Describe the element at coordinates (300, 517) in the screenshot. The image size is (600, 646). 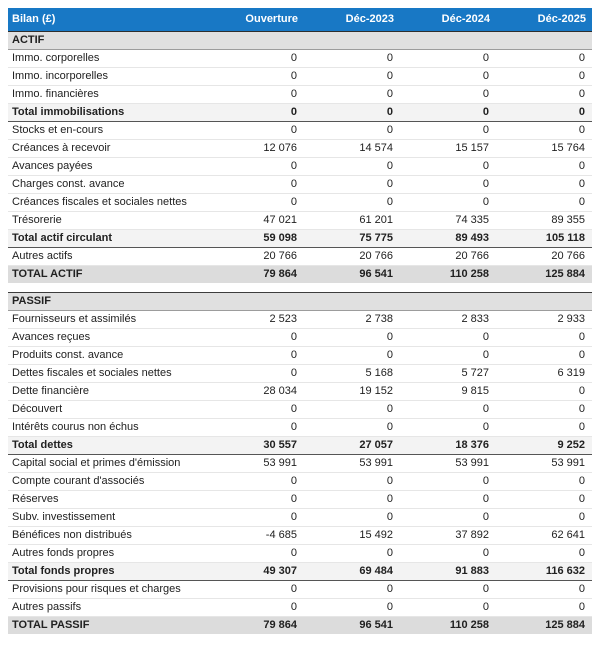
I see `table-row: Subv. investissement 0 0 0 0` at that location.